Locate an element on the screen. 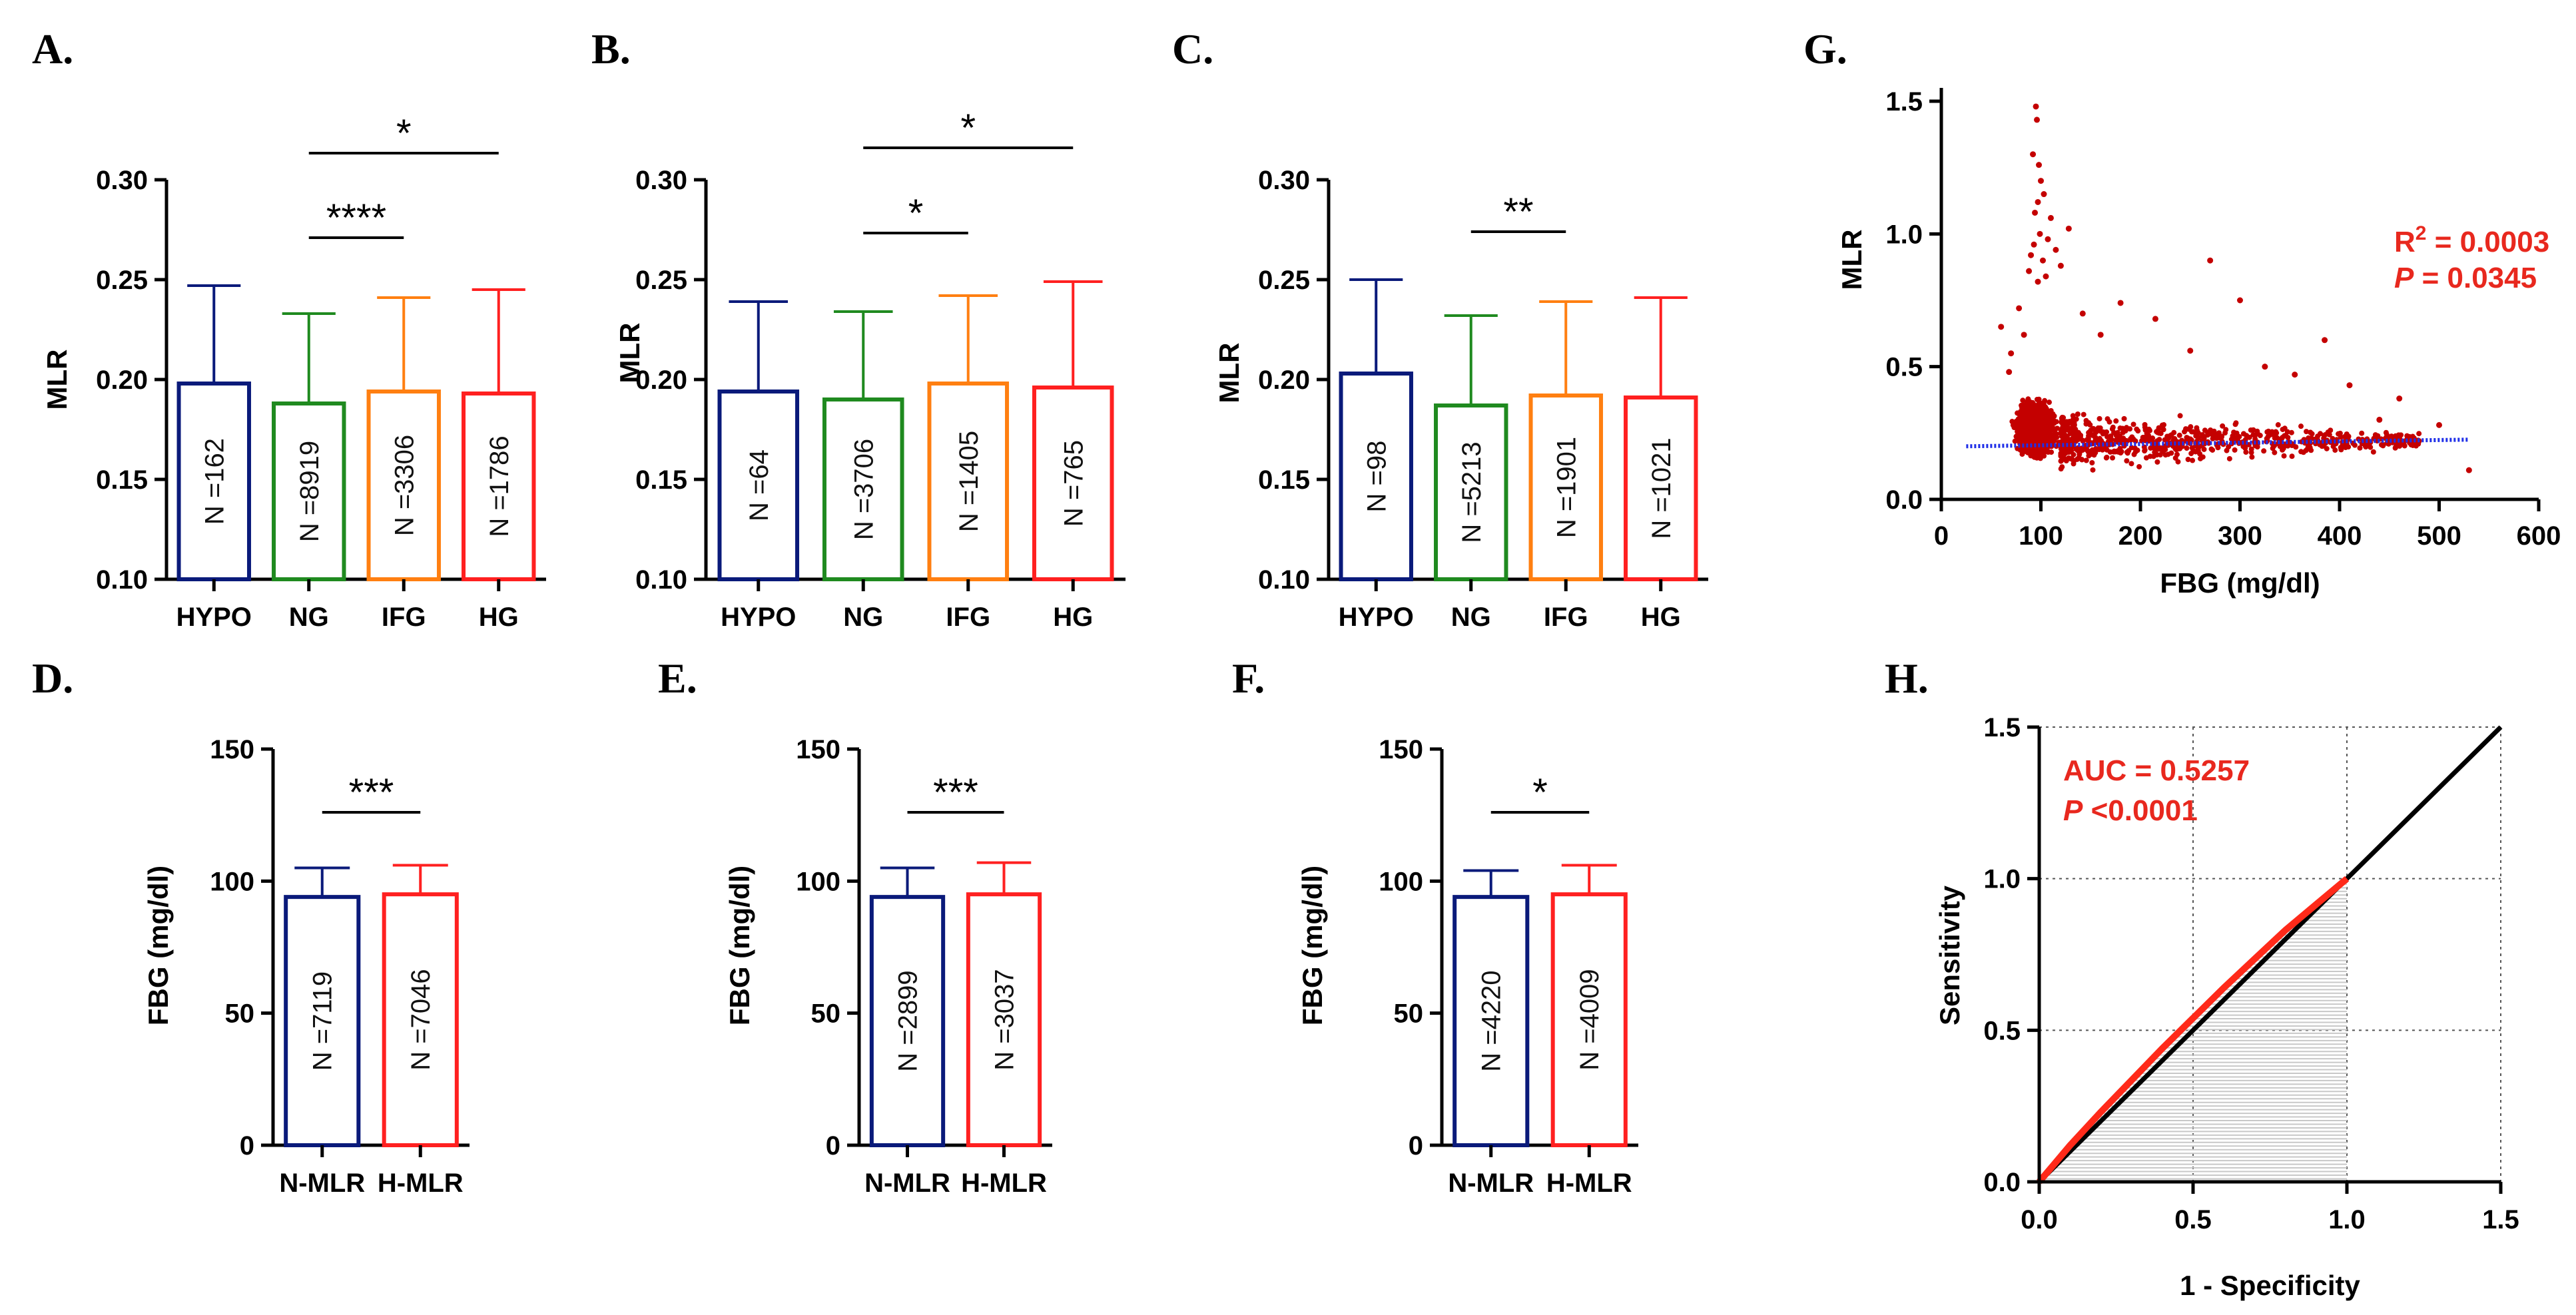 The width and height of the screenshot is (2576, 1315). y-tick-label: 0.20 is located at coordinates (1284, 380).